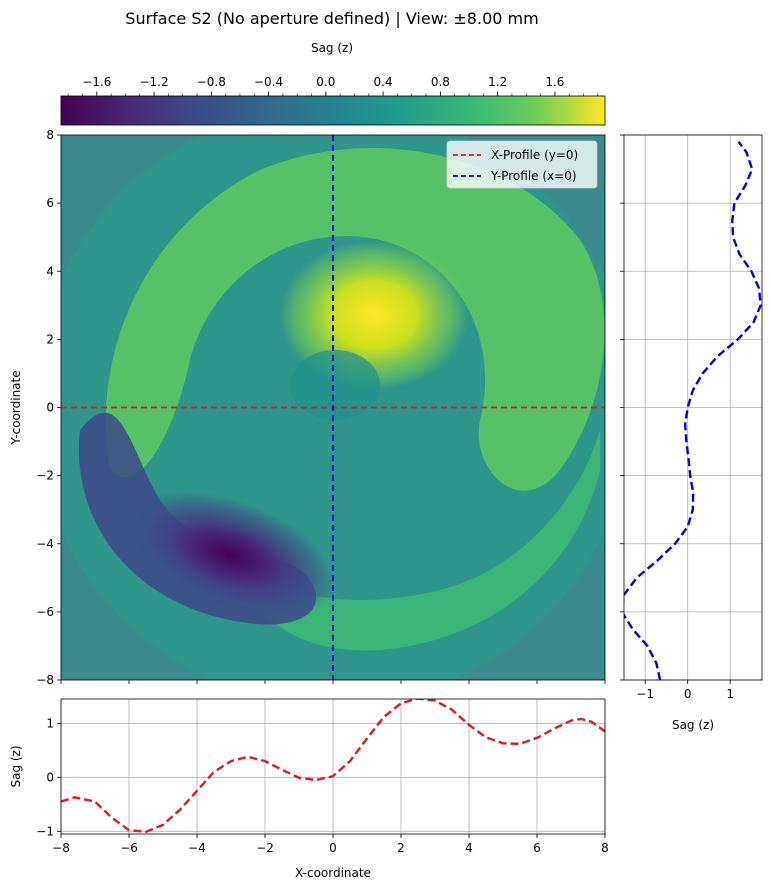 This screenshot has height=890, width=771. Describe the element at coordinates (677, 417) in the screenshot. I see `y-profile-ticks: −1 0 1` at that location.